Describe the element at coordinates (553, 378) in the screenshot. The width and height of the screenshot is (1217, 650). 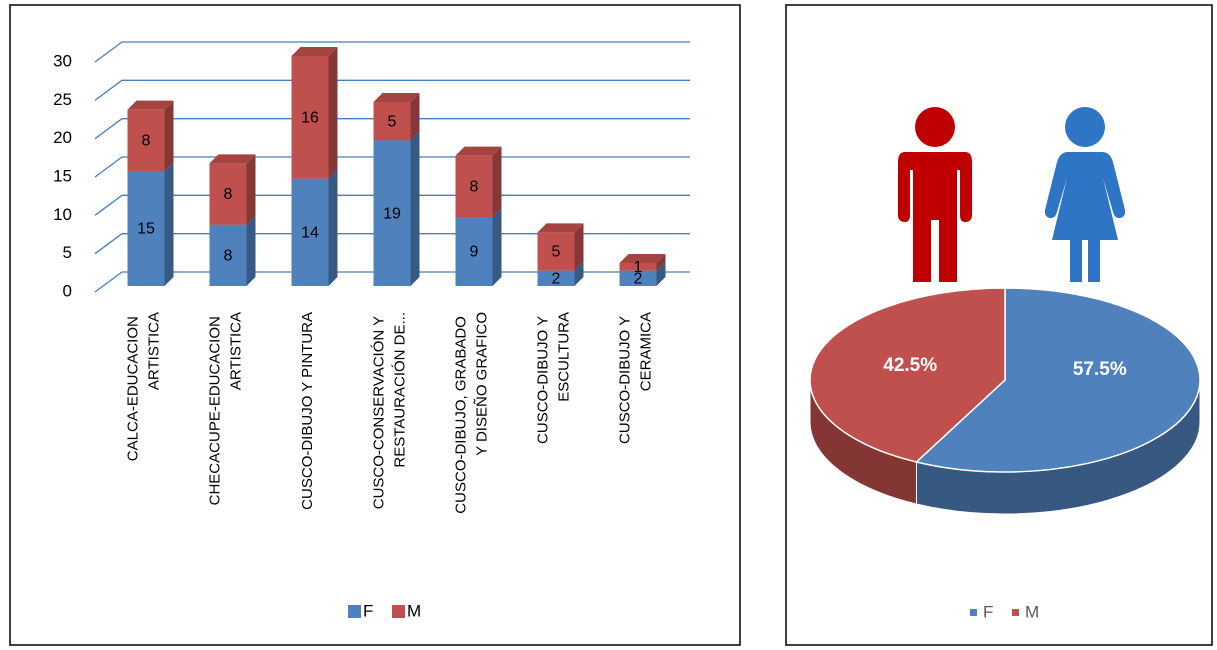
I see `x-tick-label: CUSCO-DIBUJO Y ESCULTURA` at that location.